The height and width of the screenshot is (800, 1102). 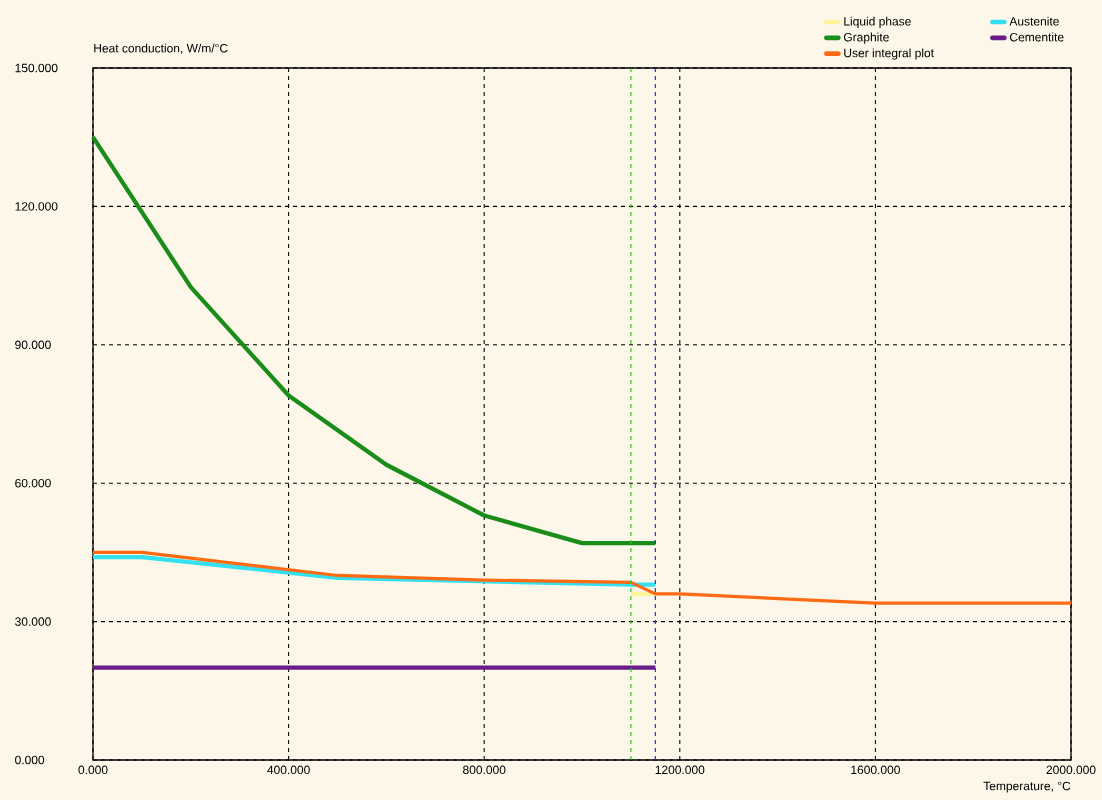 I want to click on y-tick-label: 120.000, so click(x=36, y=206).